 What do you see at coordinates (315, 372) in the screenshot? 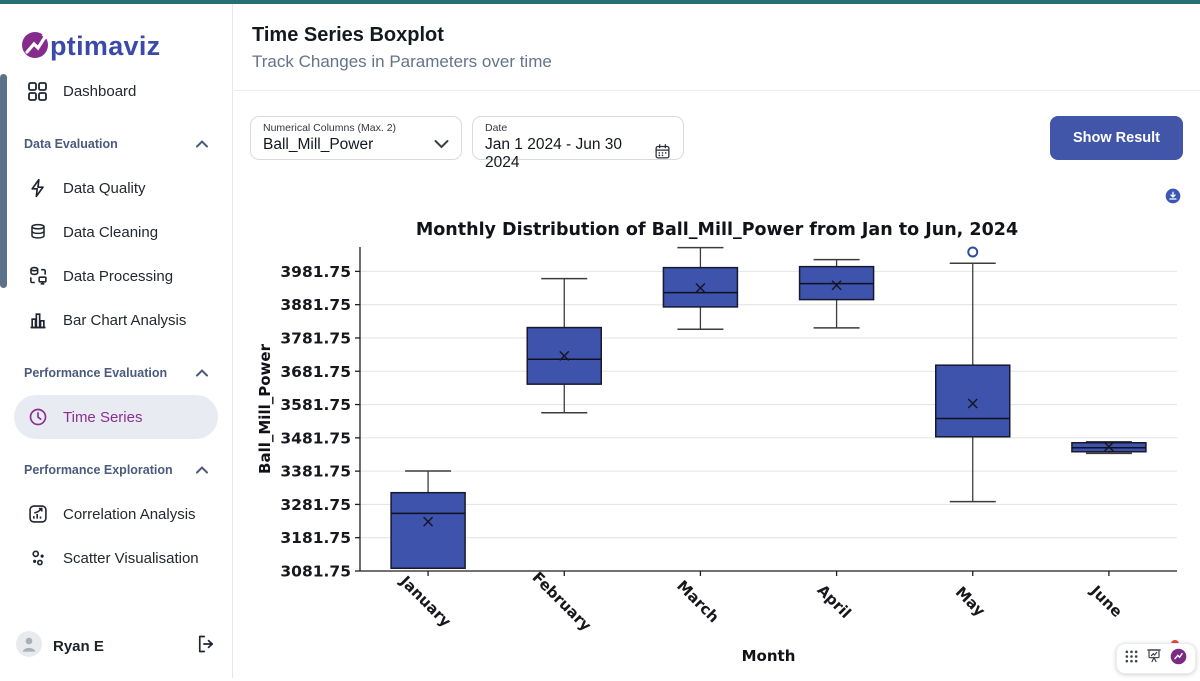
I see `svg-text: 3681.75` at bounding box center [315, 372].